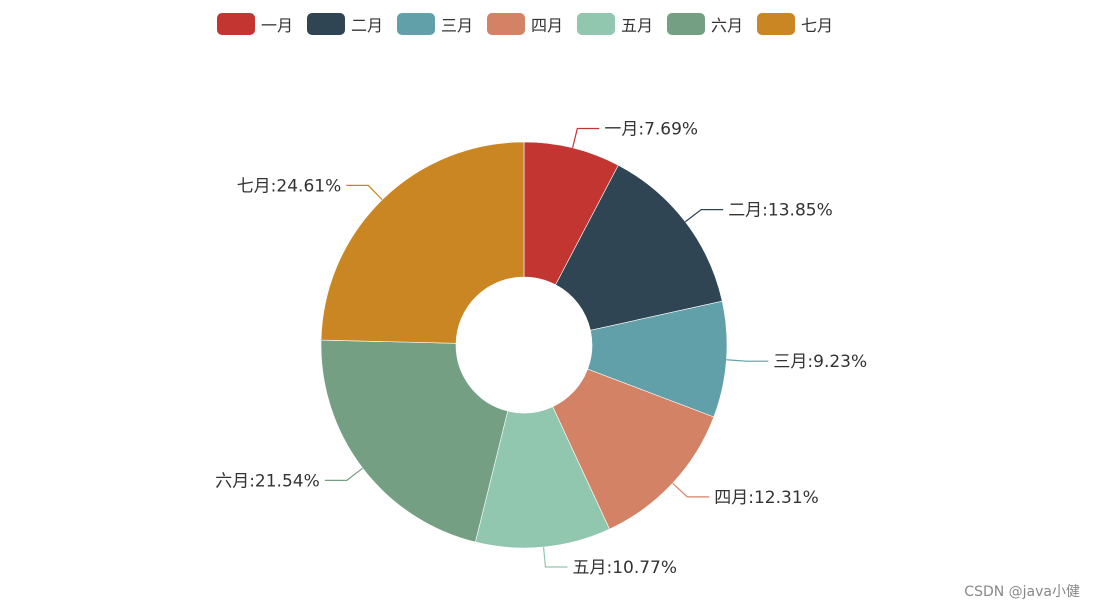 This screenshot has width=1094, height=609. What do you see at coordinates (727, 25) in the screenshot?
I see `legend-label: 六月` at bounding box center [727, 25].